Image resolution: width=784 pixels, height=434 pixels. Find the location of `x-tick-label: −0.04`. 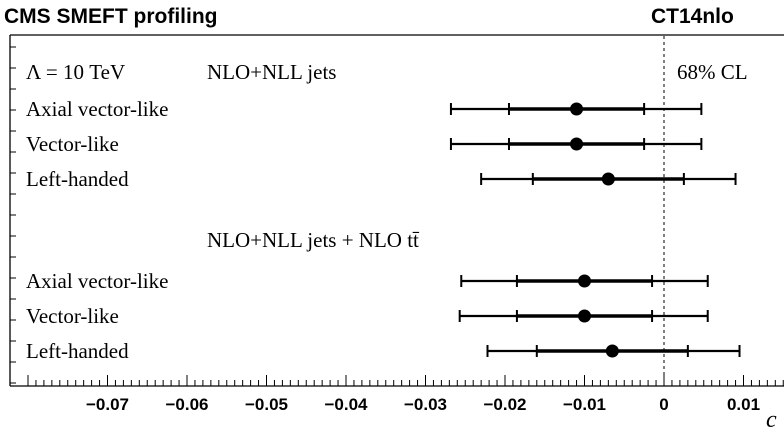

x-tick-label: −0.04 is located at coordinates (346, 404).